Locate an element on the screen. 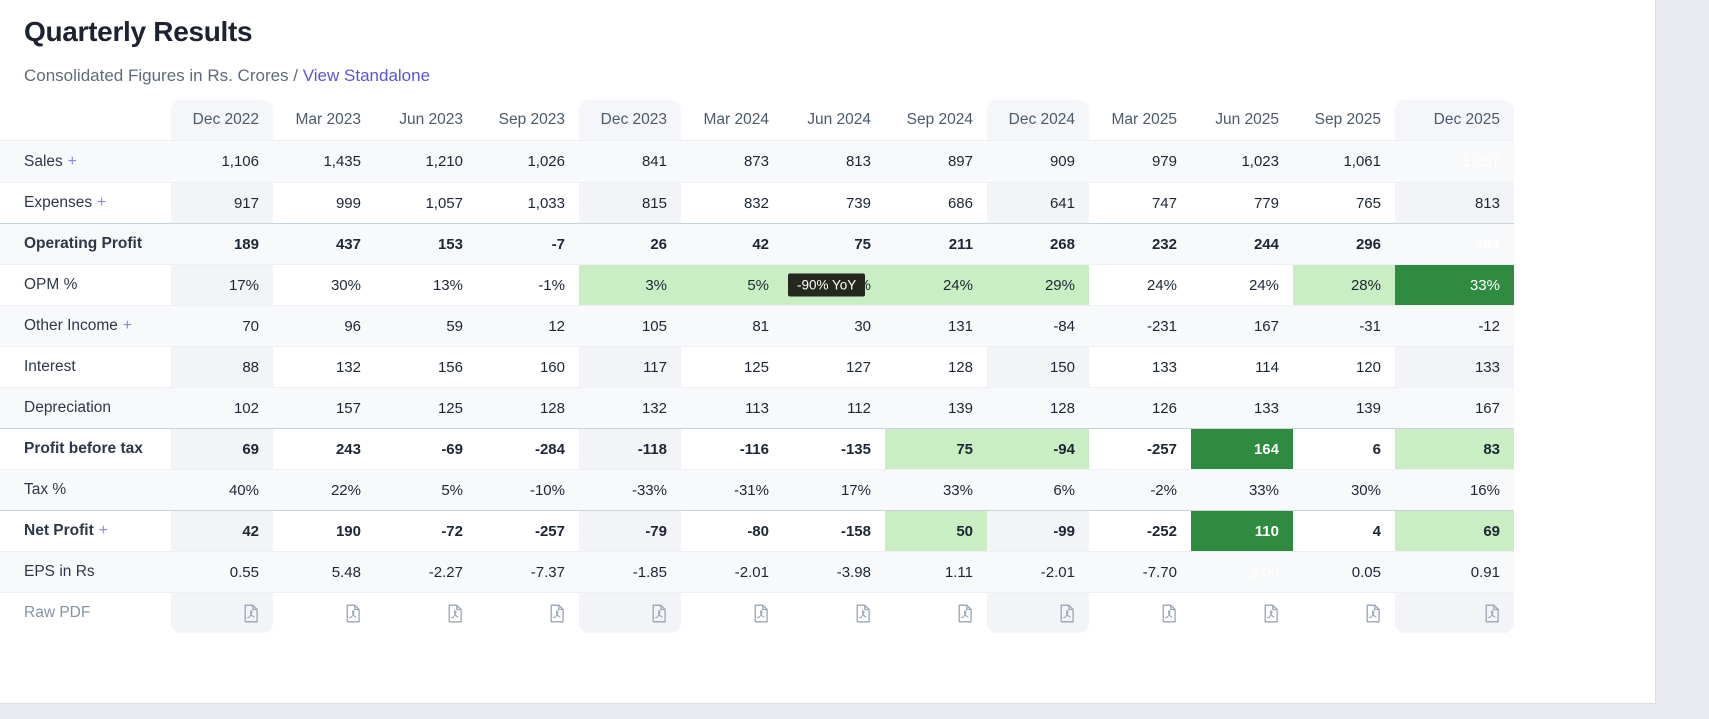 Image resolution: width=1709 pixels, height=719 pixels. row-label: Depreciation is located at coordinates (85, 407).